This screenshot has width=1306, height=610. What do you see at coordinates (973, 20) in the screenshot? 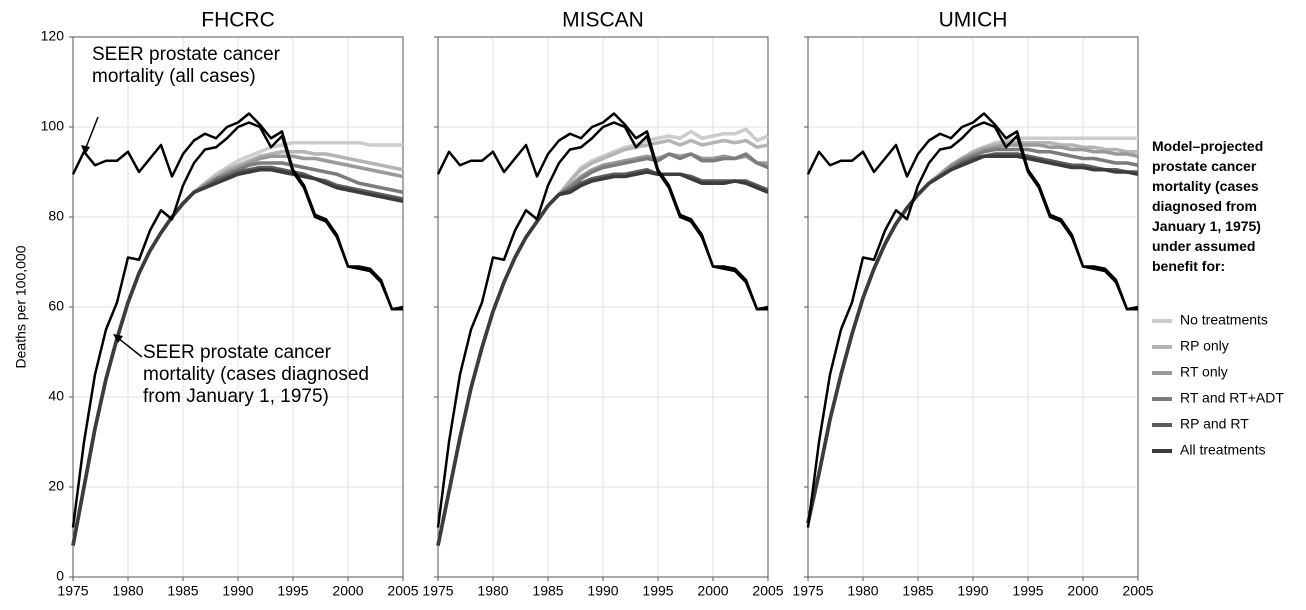
I see `panel-title: UMICH` at bounding box center [973, 20].